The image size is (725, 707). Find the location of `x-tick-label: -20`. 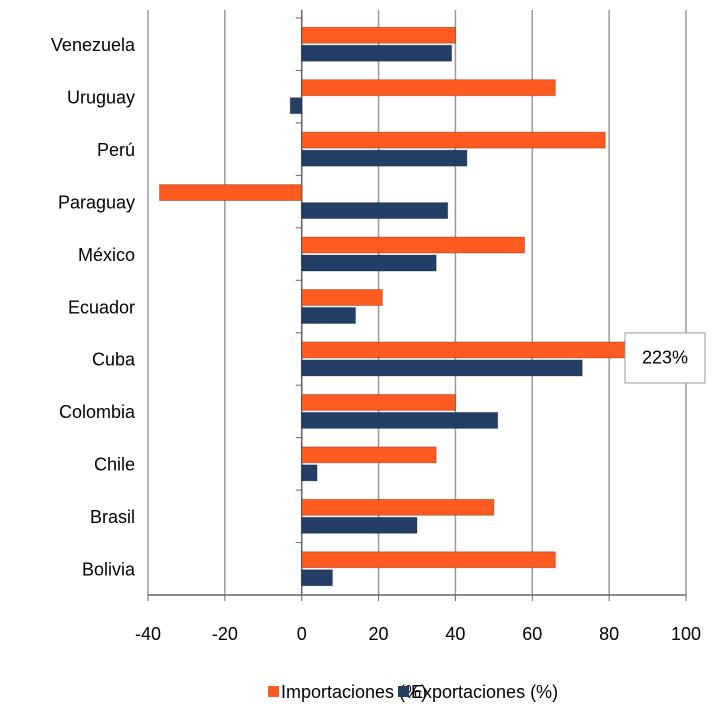

x-tick-label: -20 is located at coordinates (225, 634).